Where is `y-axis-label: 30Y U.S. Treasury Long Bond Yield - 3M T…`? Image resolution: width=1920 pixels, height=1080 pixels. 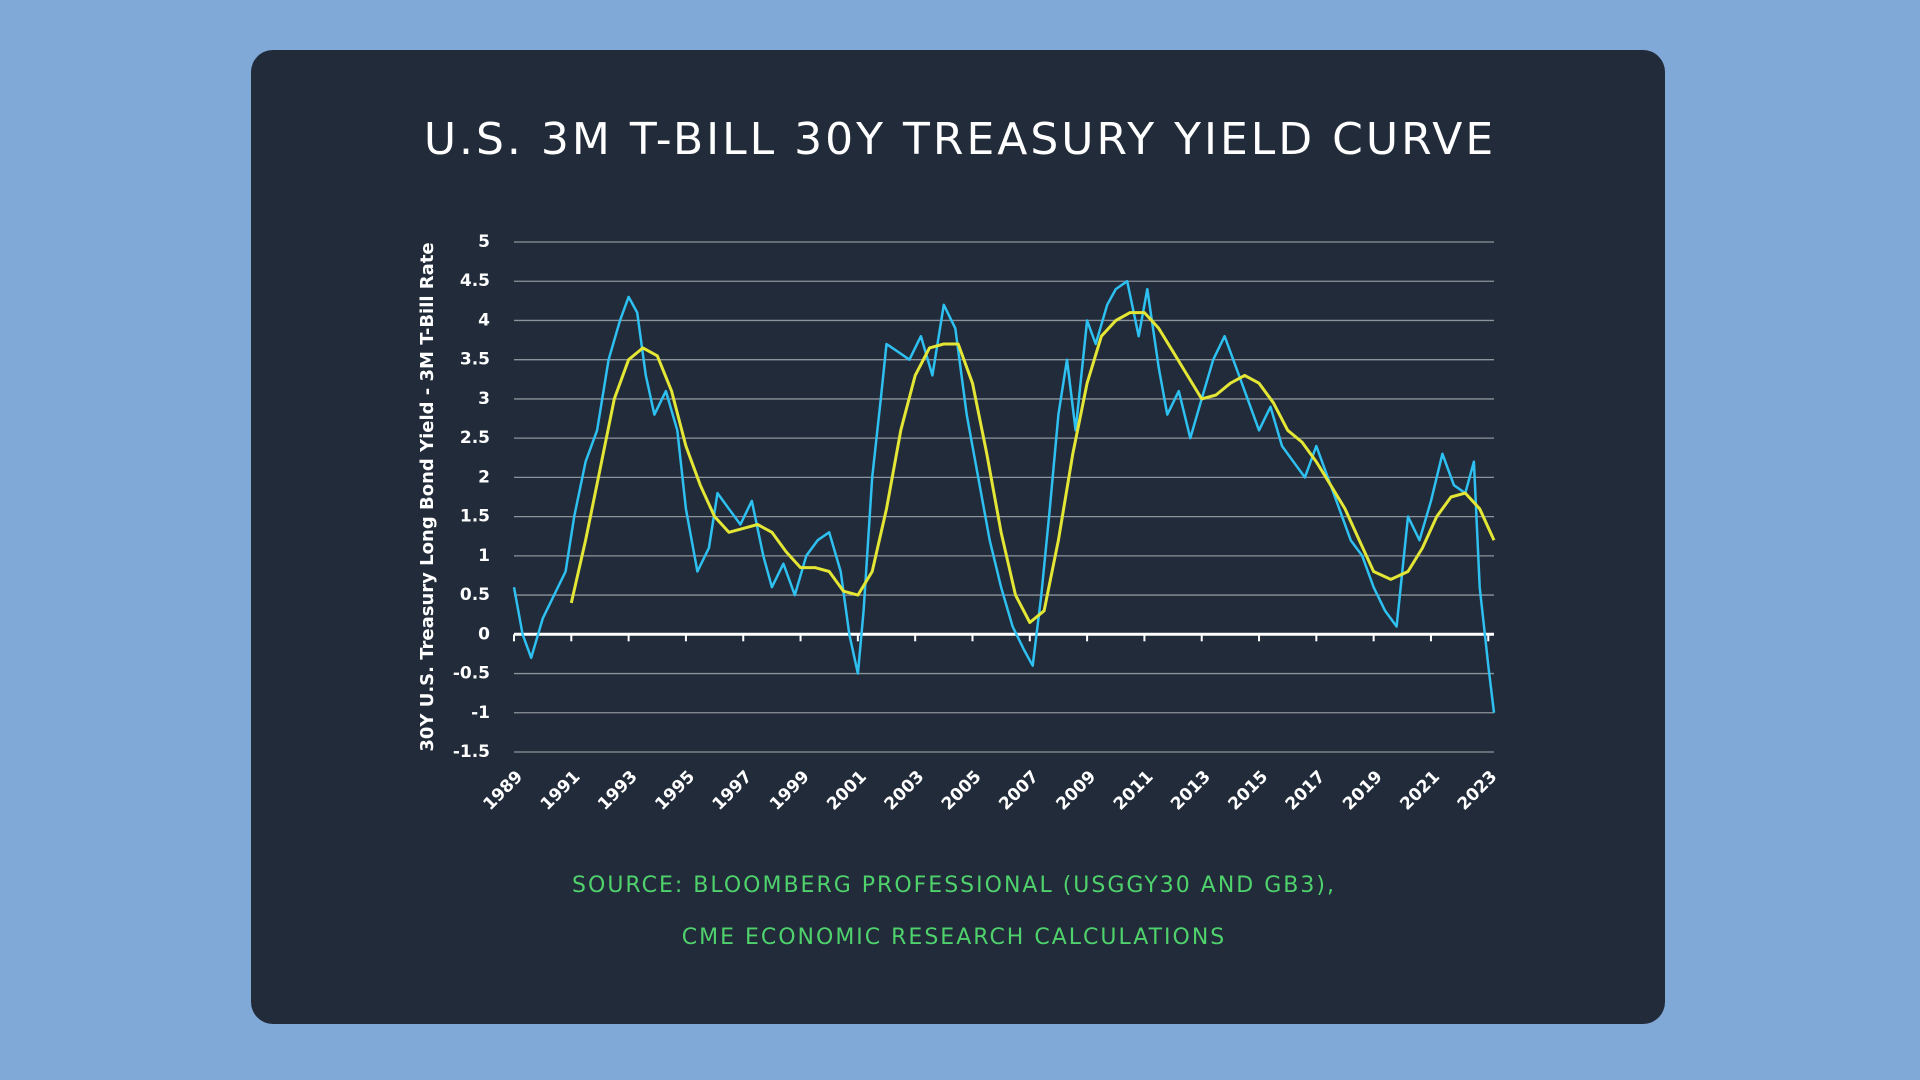
y-axis-label: 30Y U.S. Treasury Long Bond Yield - 3M T… is located at coordinates (427, 496).